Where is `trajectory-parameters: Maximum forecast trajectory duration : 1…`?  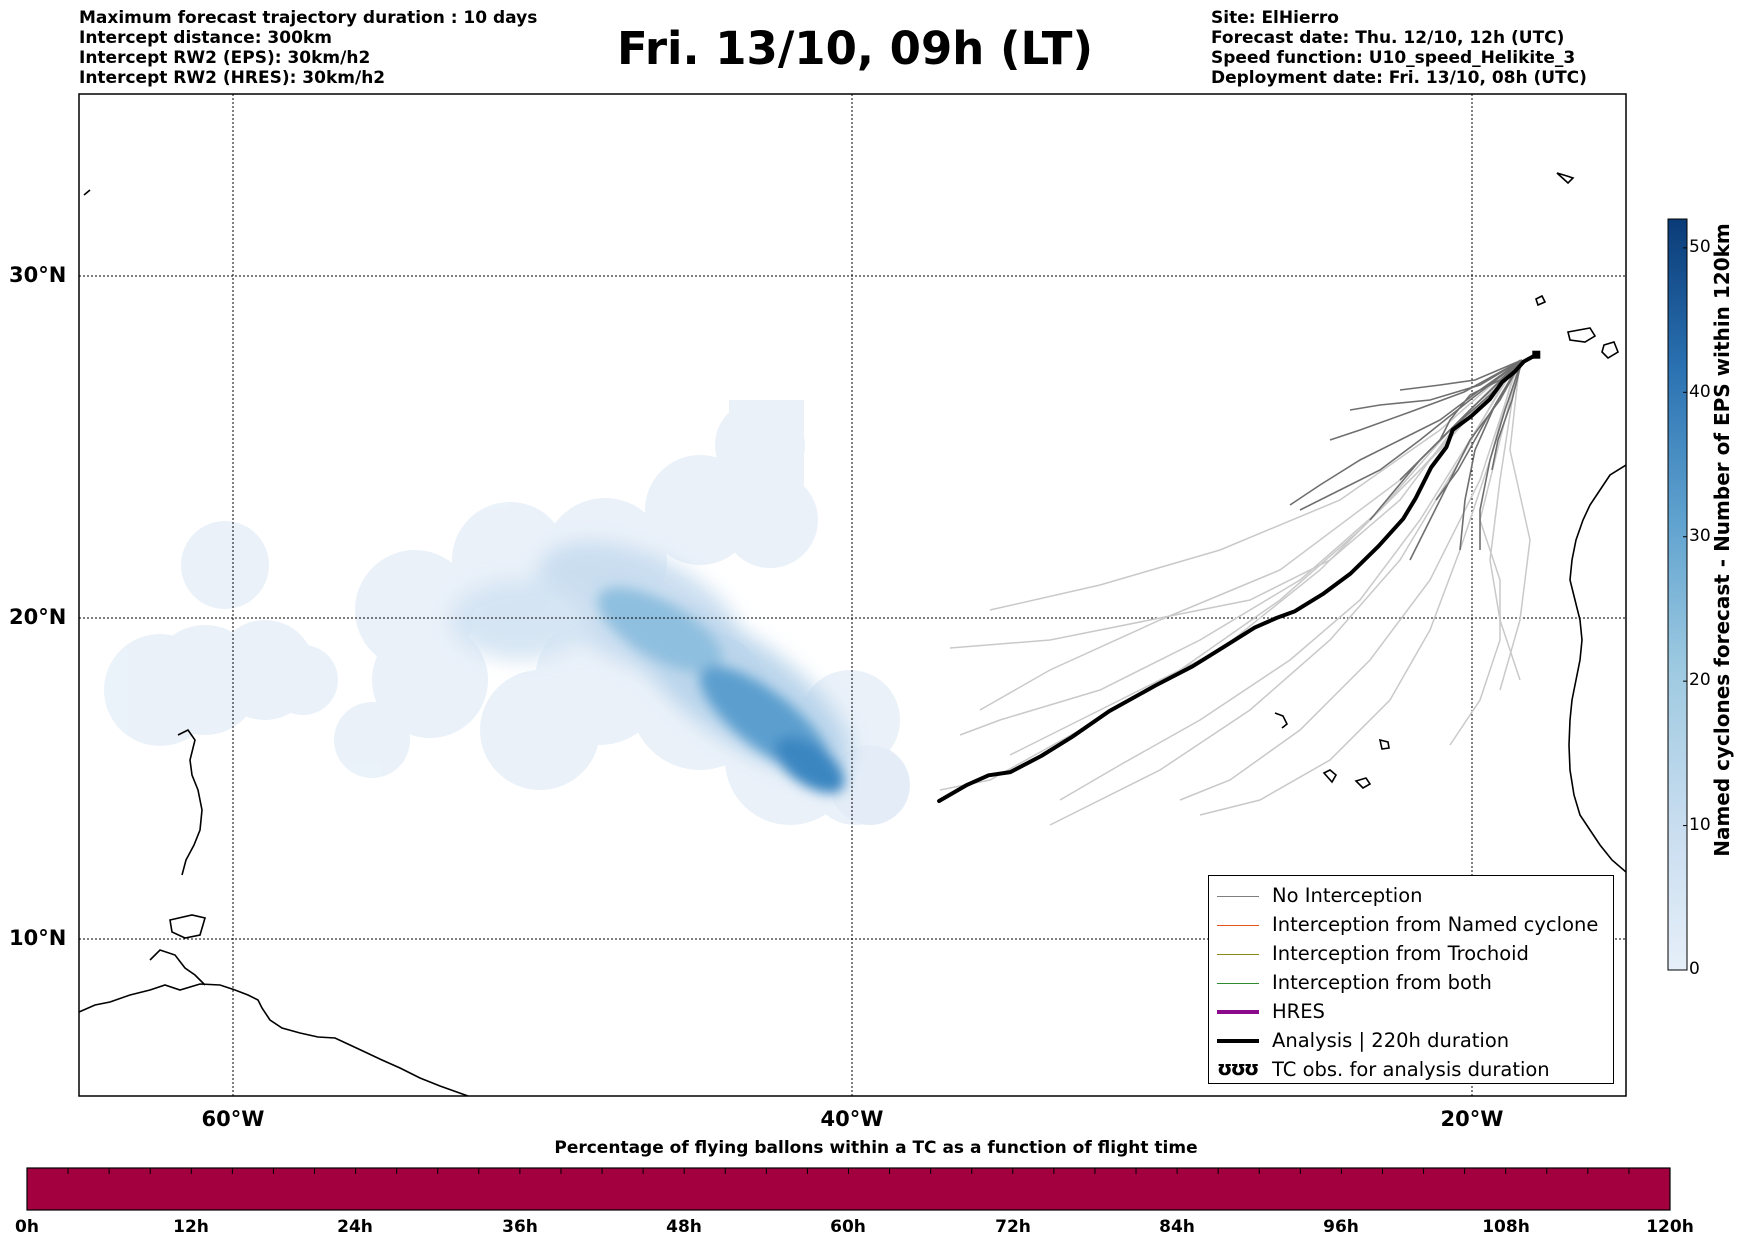
trajectory-parameters: Maximum forecast trajectory duration : 1… is located at coordinates (308, 48).